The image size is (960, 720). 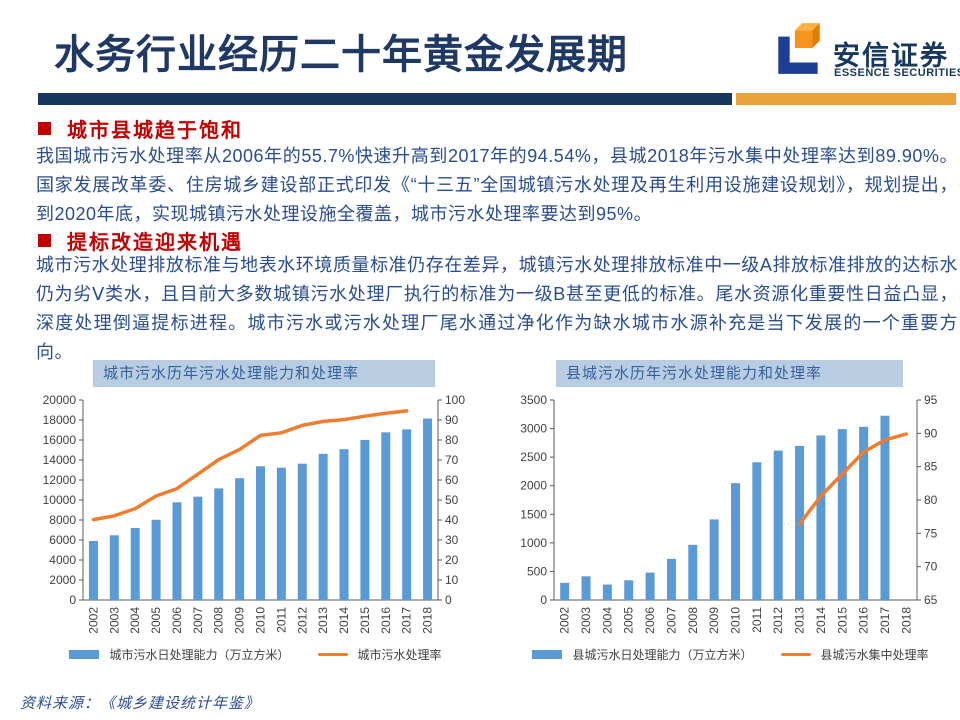 What do you see at coordinates (264, 373) in the screenshot?
I see `chart-city-title: 城市污水历年污水处理能力和处理率` at bounding box center [264, 373].